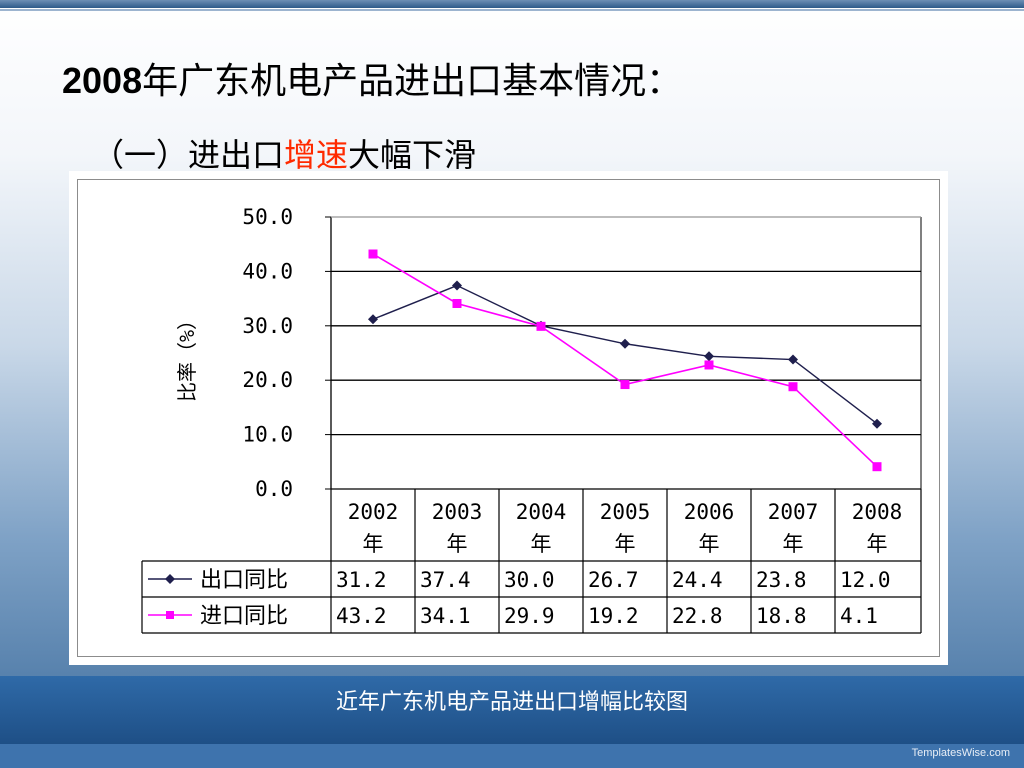  Describe the element at coordinates (267, 217) in the screenshot. I see `y-tick-label: 50.0` at that location.